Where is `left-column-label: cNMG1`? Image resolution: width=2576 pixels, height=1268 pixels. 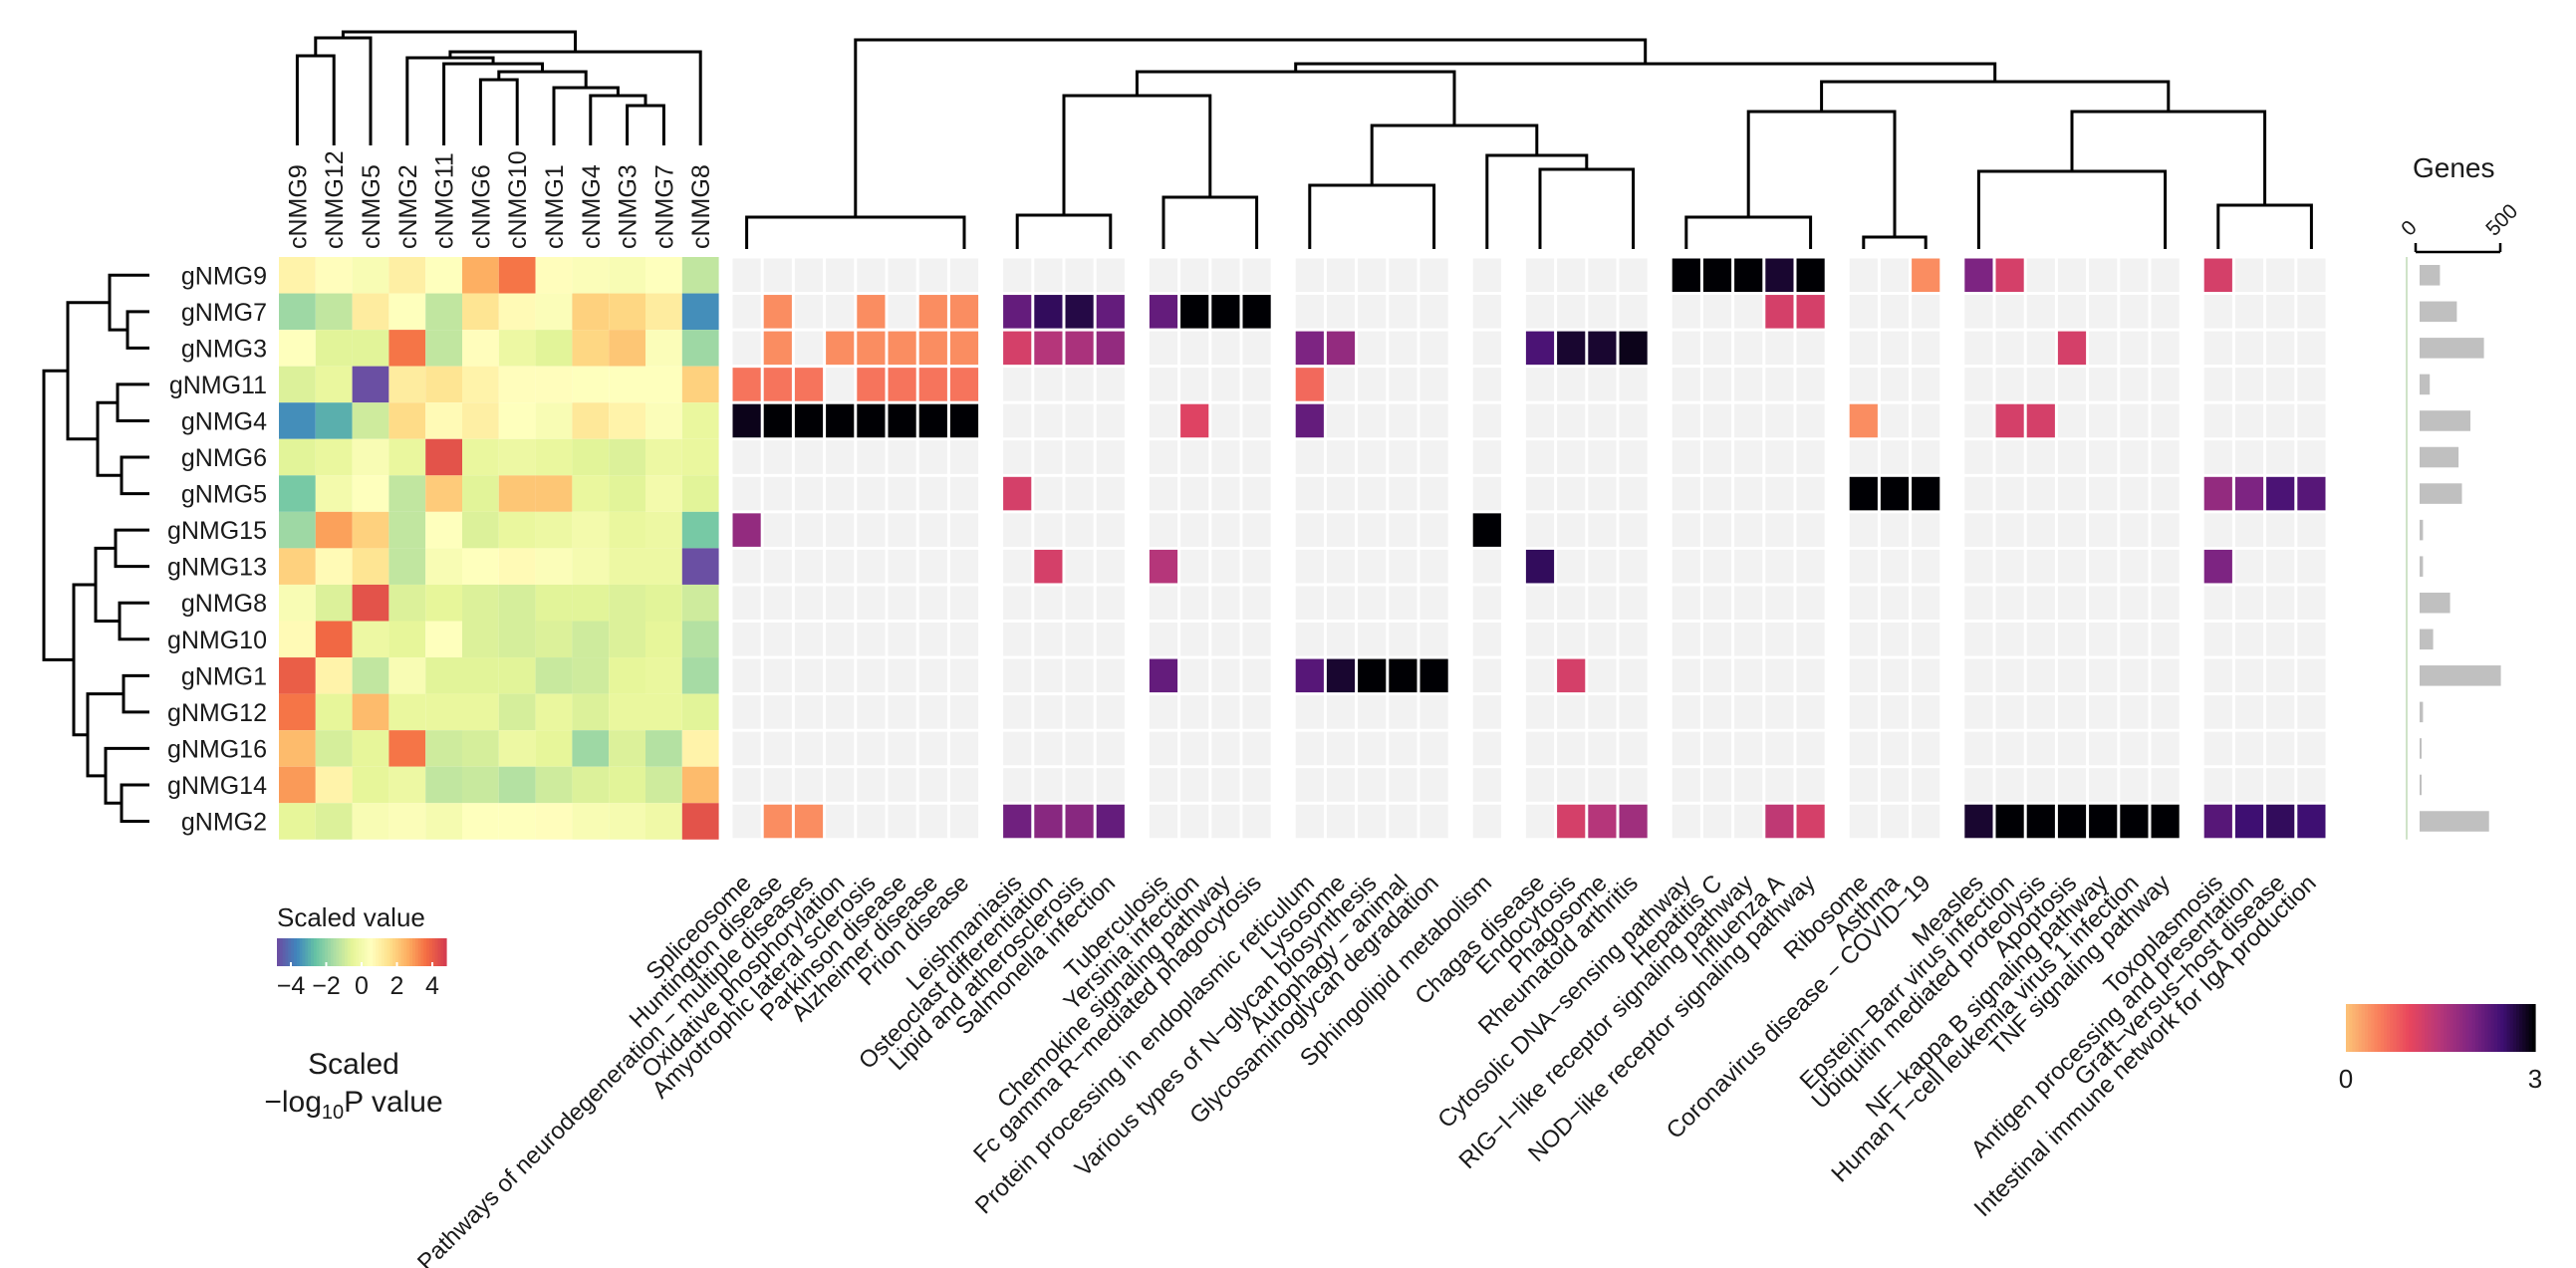
left-column-label: cNMG1 is located at coordinates (555, 206).